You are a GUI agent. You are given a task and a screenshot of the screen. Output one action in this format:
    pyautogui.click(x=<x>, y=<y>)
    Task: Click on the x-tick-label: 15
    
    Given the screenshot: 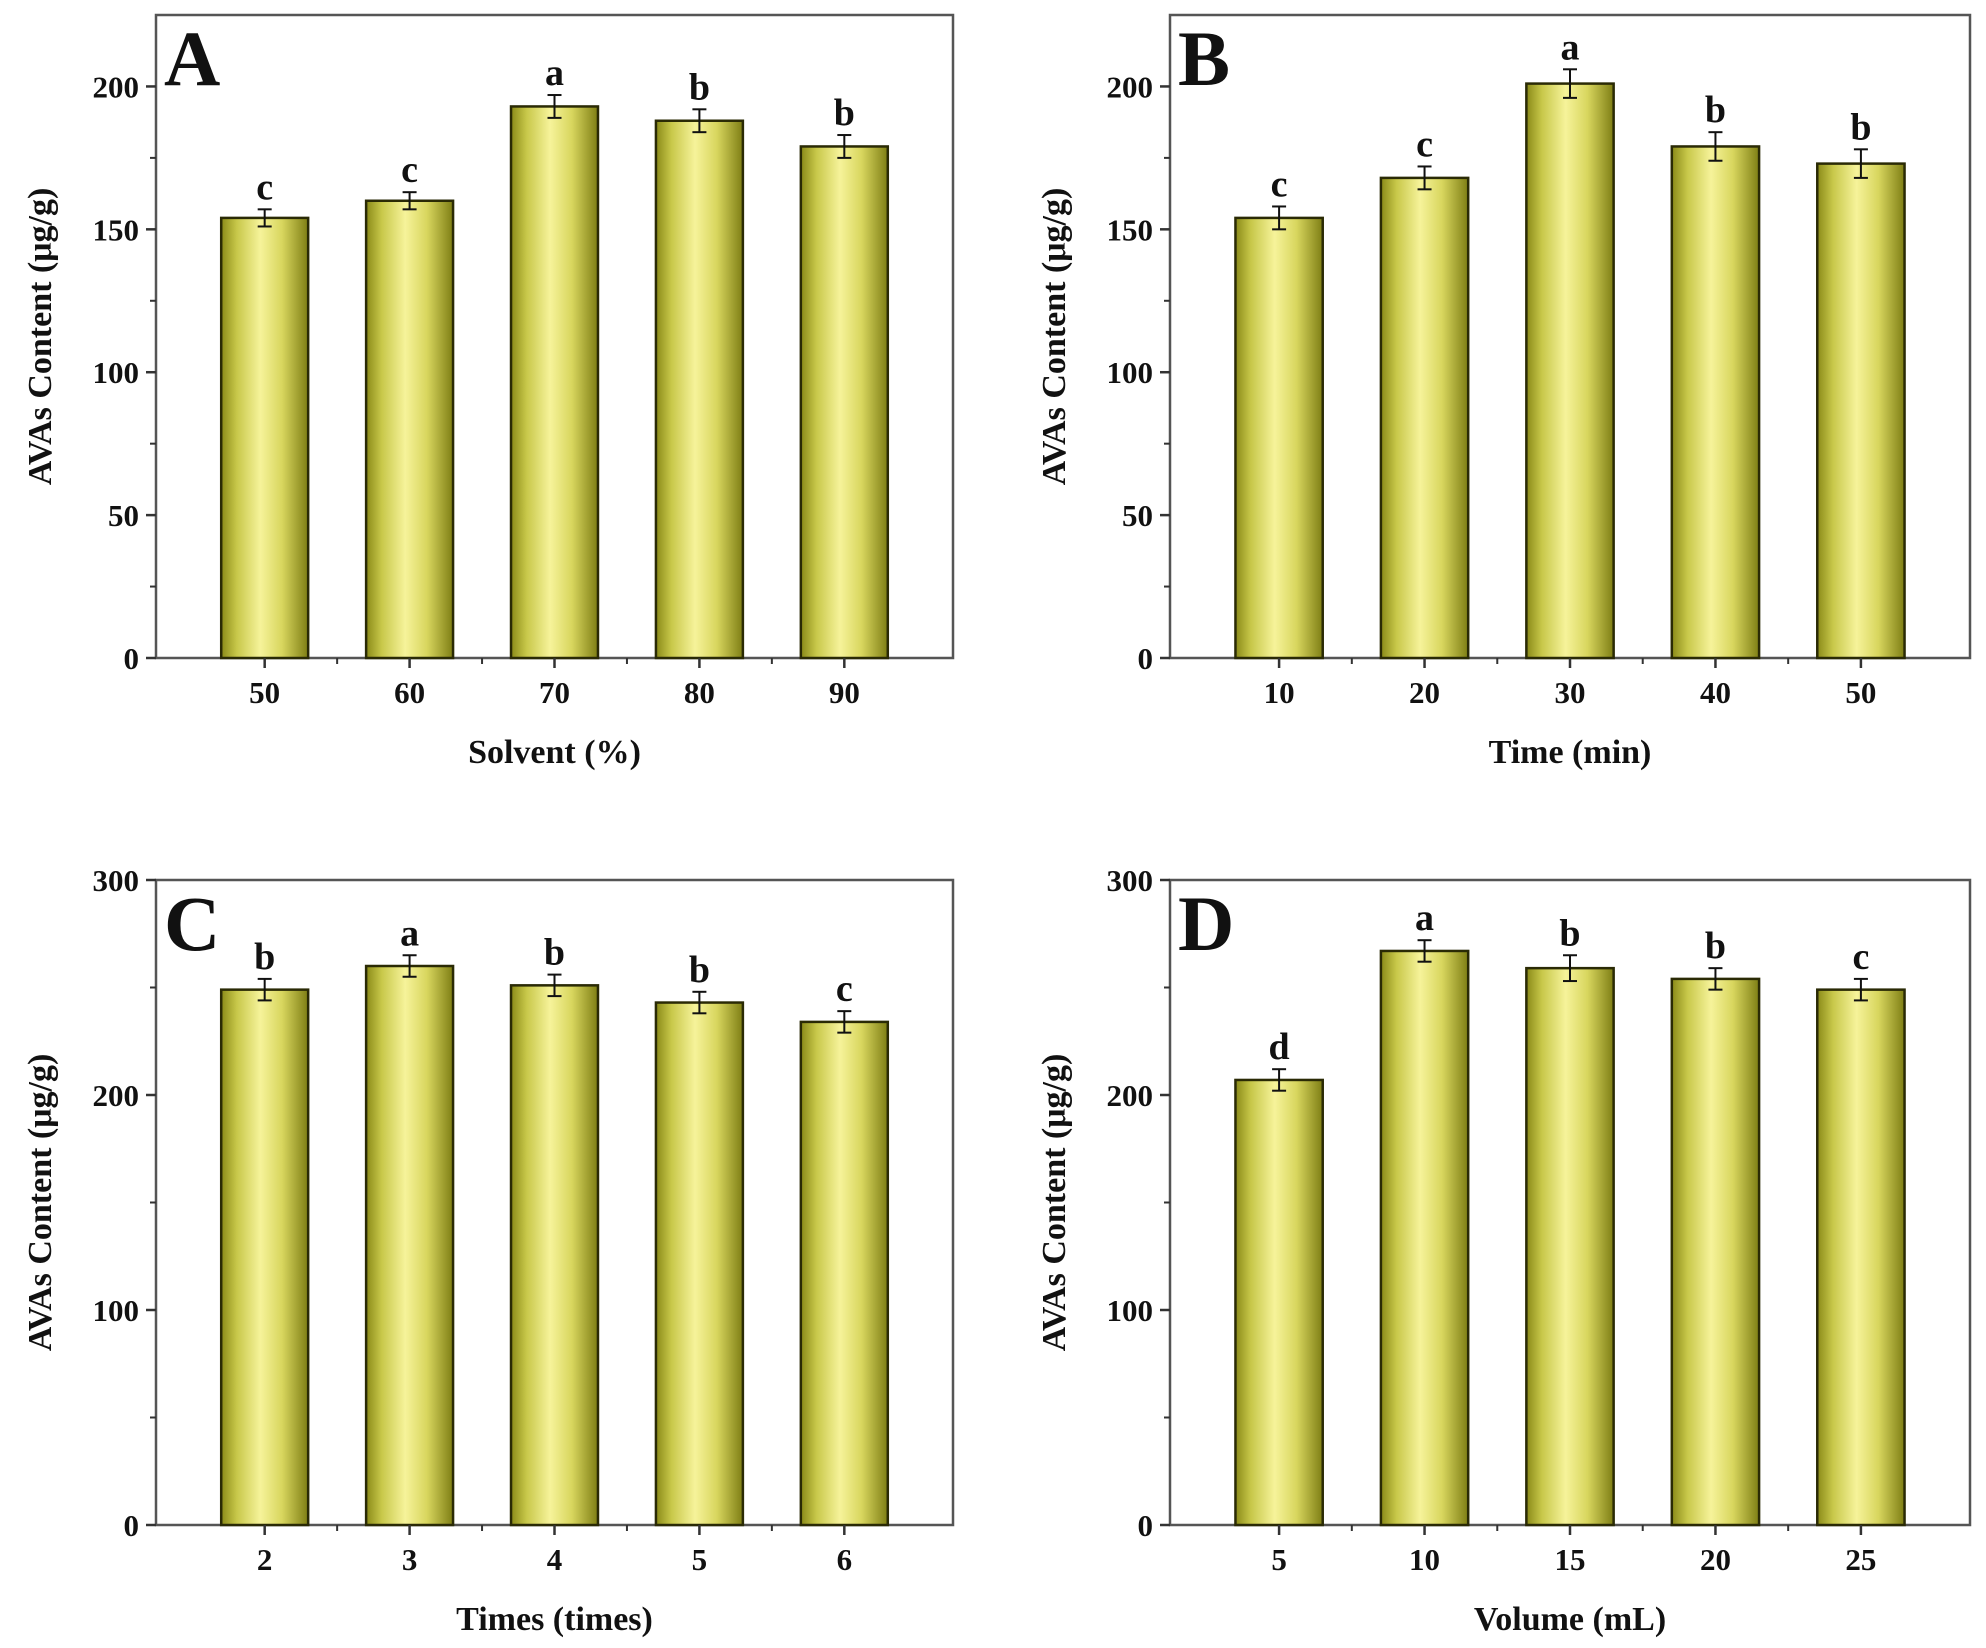 What is the action you would take?
    pyautogui.click(x=1570, y=1559)
    